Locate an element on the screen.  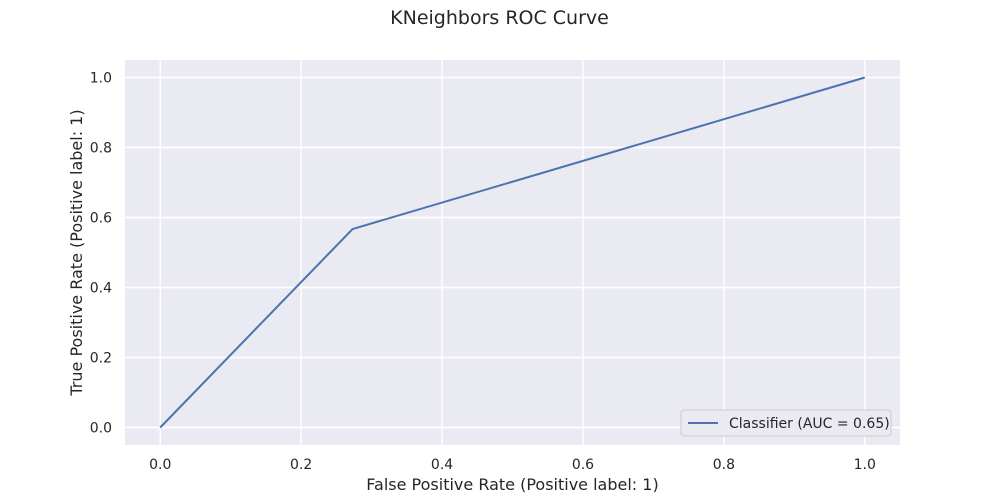
x-tick-label: 0.2 is located at coordinates (301, 465).